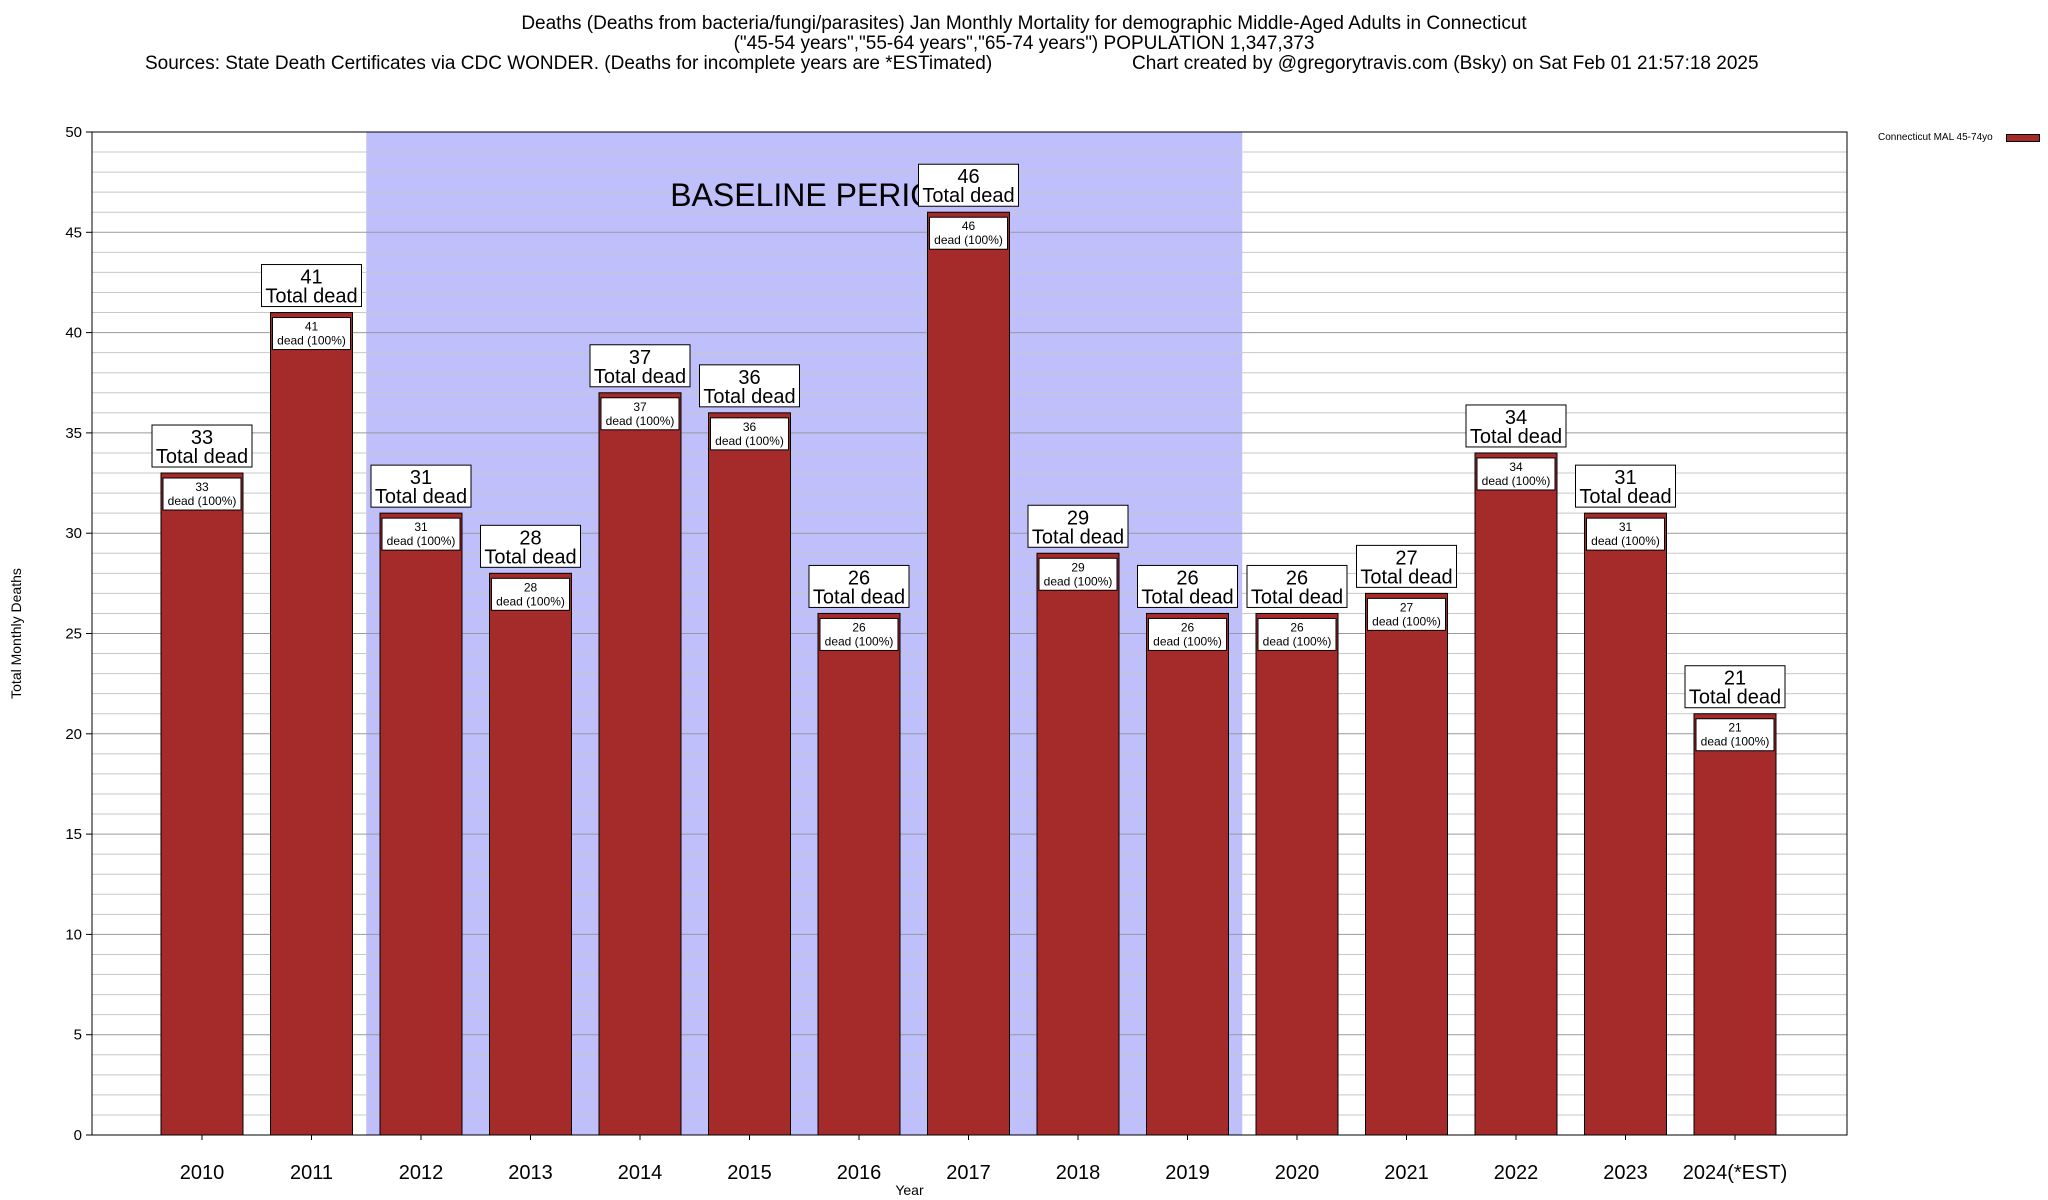  Describe the element at coordinates (311, 1173) in the screenshot. I see `x-tick-label: 2011` at that location.